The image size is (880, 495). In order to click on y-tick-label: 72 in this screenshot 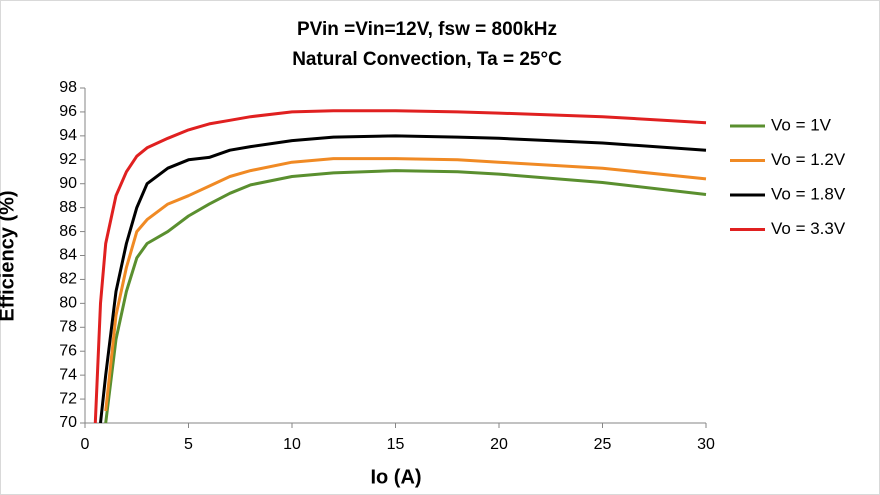, I will do `click(68, 398)`.